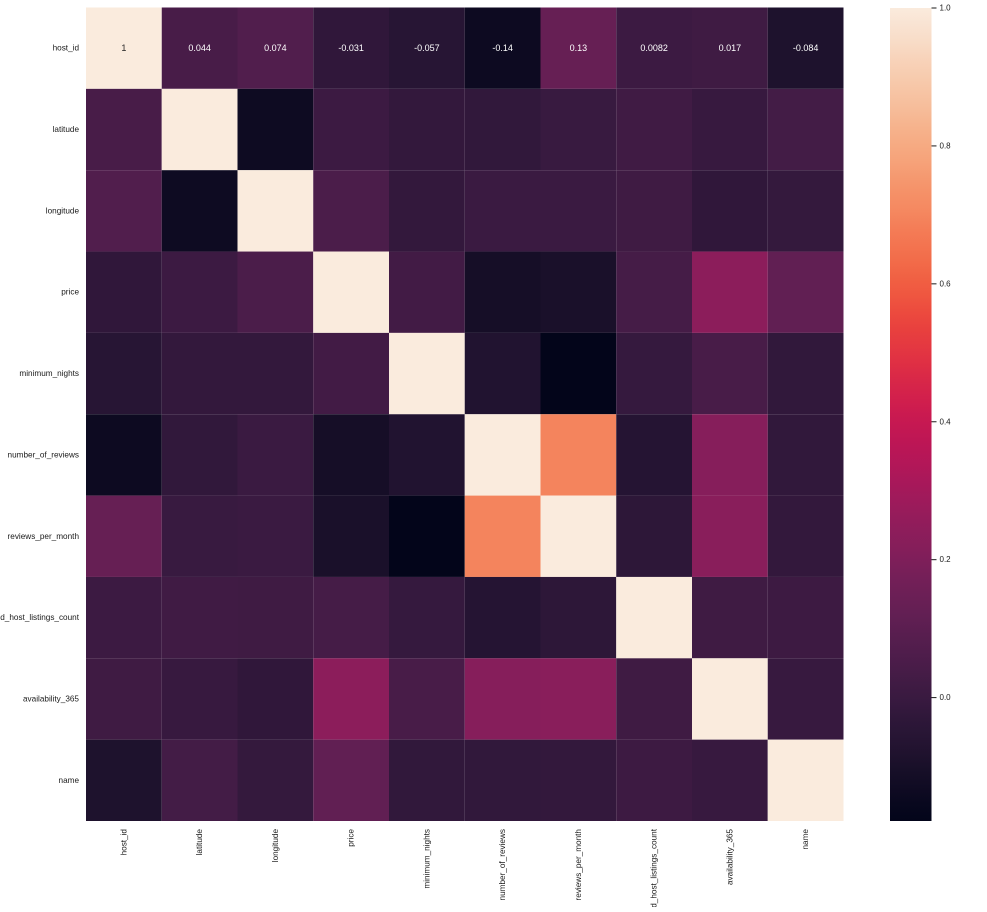  Describe the element at coordinates (351, 48) in the screenshot. I see `svg-text: -0.031` at that location.